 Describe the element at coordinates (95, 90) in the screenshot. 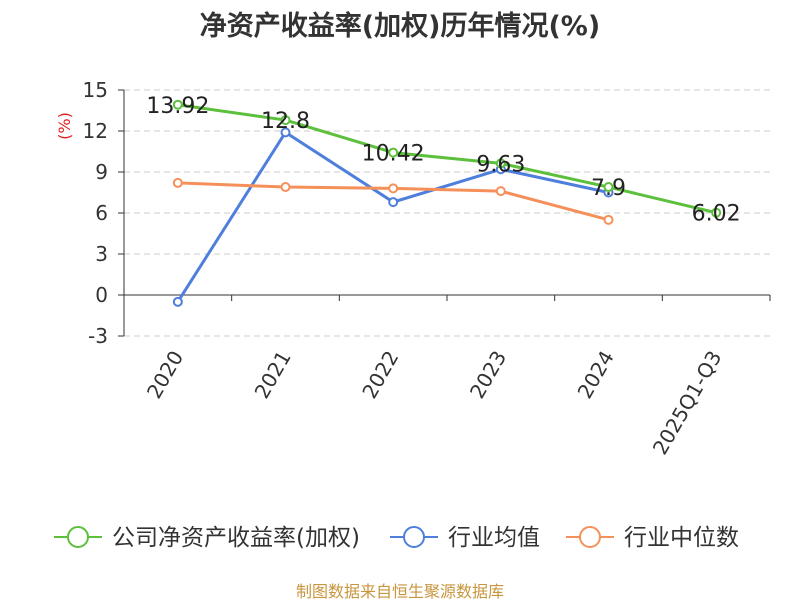

I see `y-tick-label: 15` at that location.